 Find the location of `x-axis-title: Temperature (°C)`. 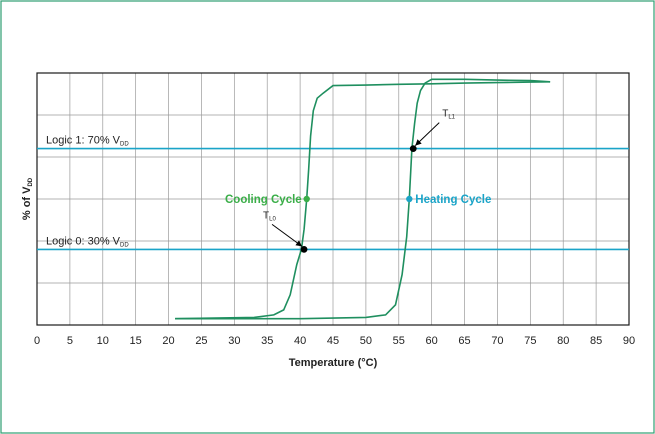

x-axis-title: Temperature (°C) is located at coordinates (333, 363).